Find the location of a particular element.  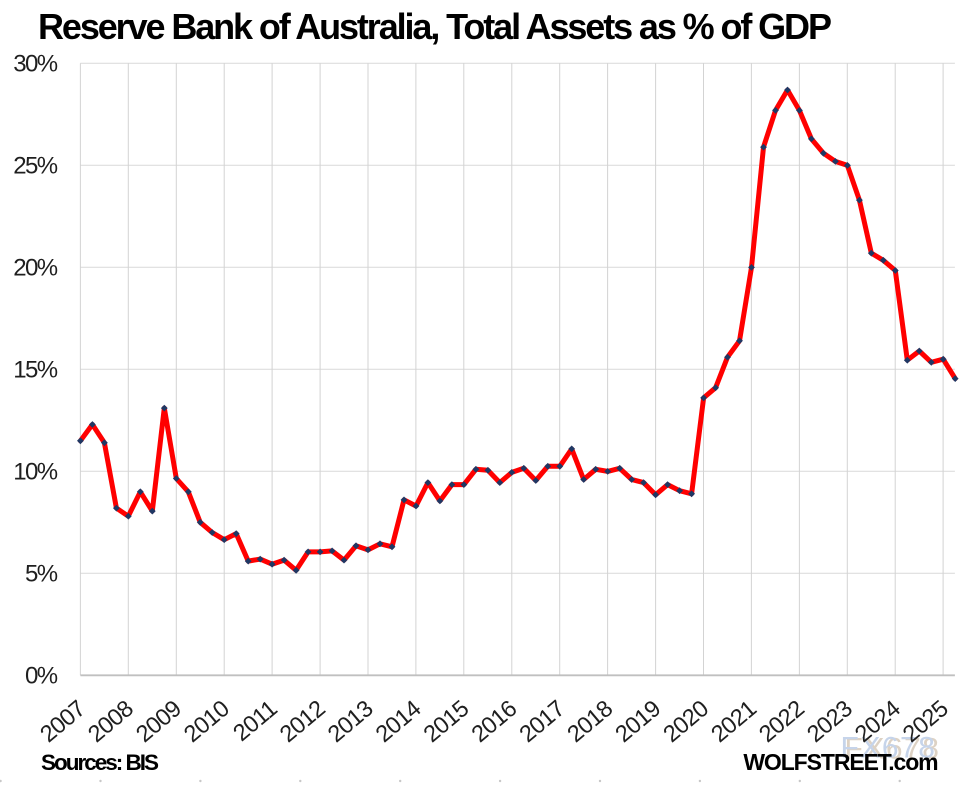

svg-text: 2013 is located at coordinates (350, 721).